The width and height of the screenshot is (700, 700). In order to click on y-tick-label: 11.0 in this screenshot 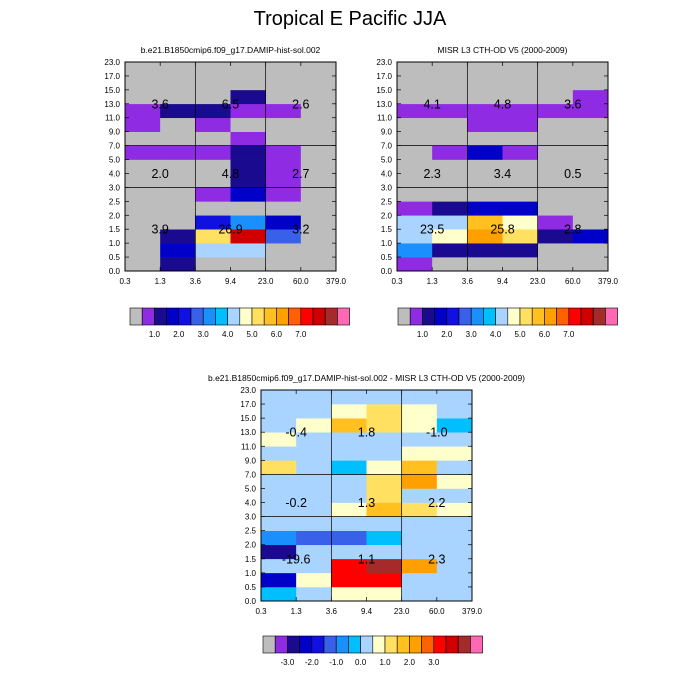, I will do `click(385, 118)`.